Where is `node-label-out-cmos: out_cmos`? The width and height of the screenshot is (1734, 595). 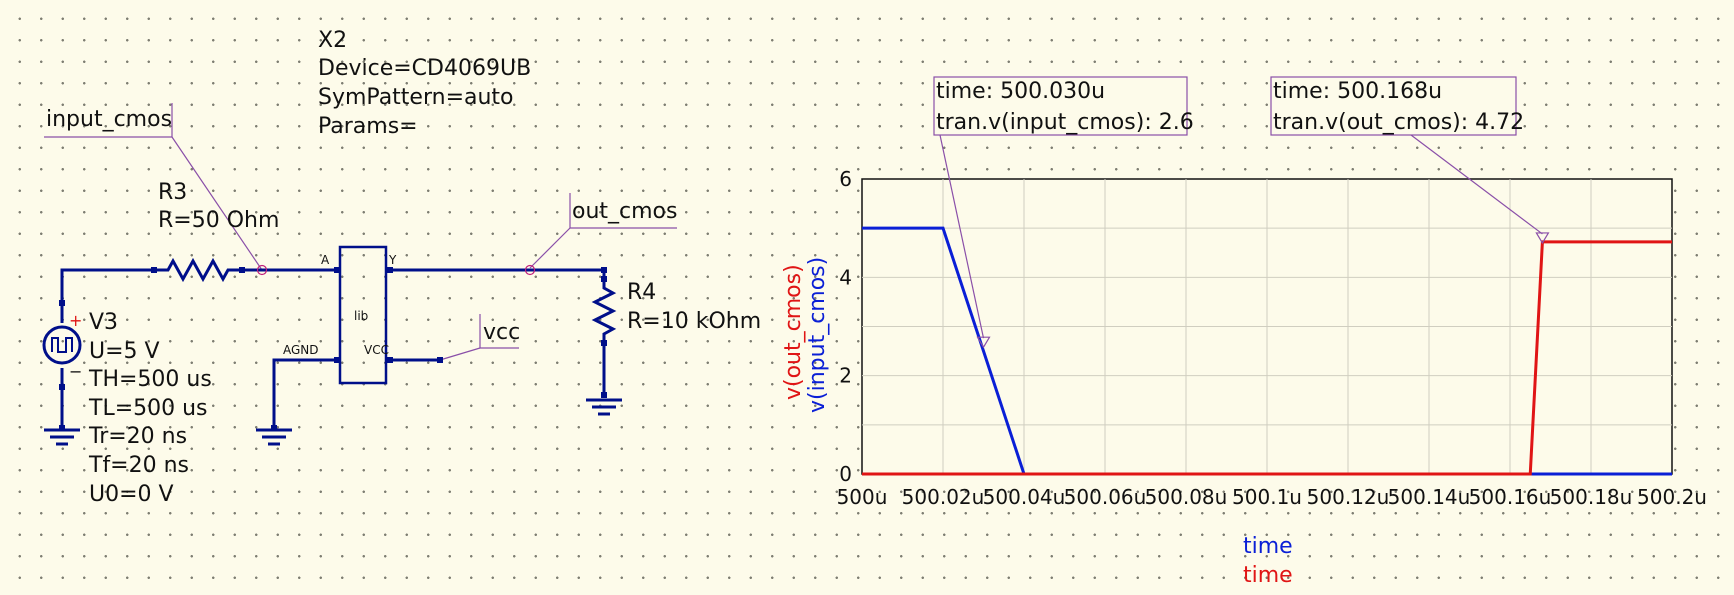
node-label-out-cmos: out_cmos is located at coordinates (603, 231).